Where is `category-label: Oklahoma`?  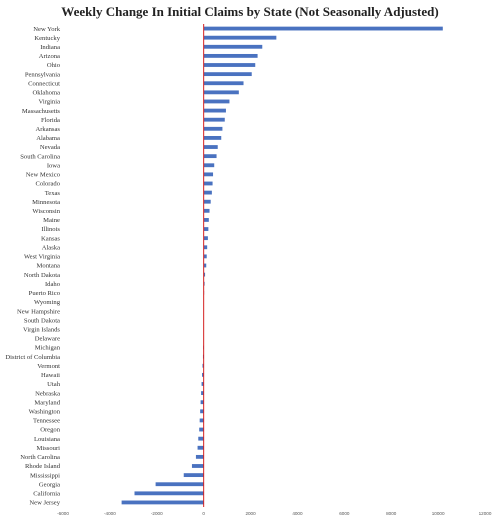
category-label: Oklahoma is located at coordinates (47, 93).